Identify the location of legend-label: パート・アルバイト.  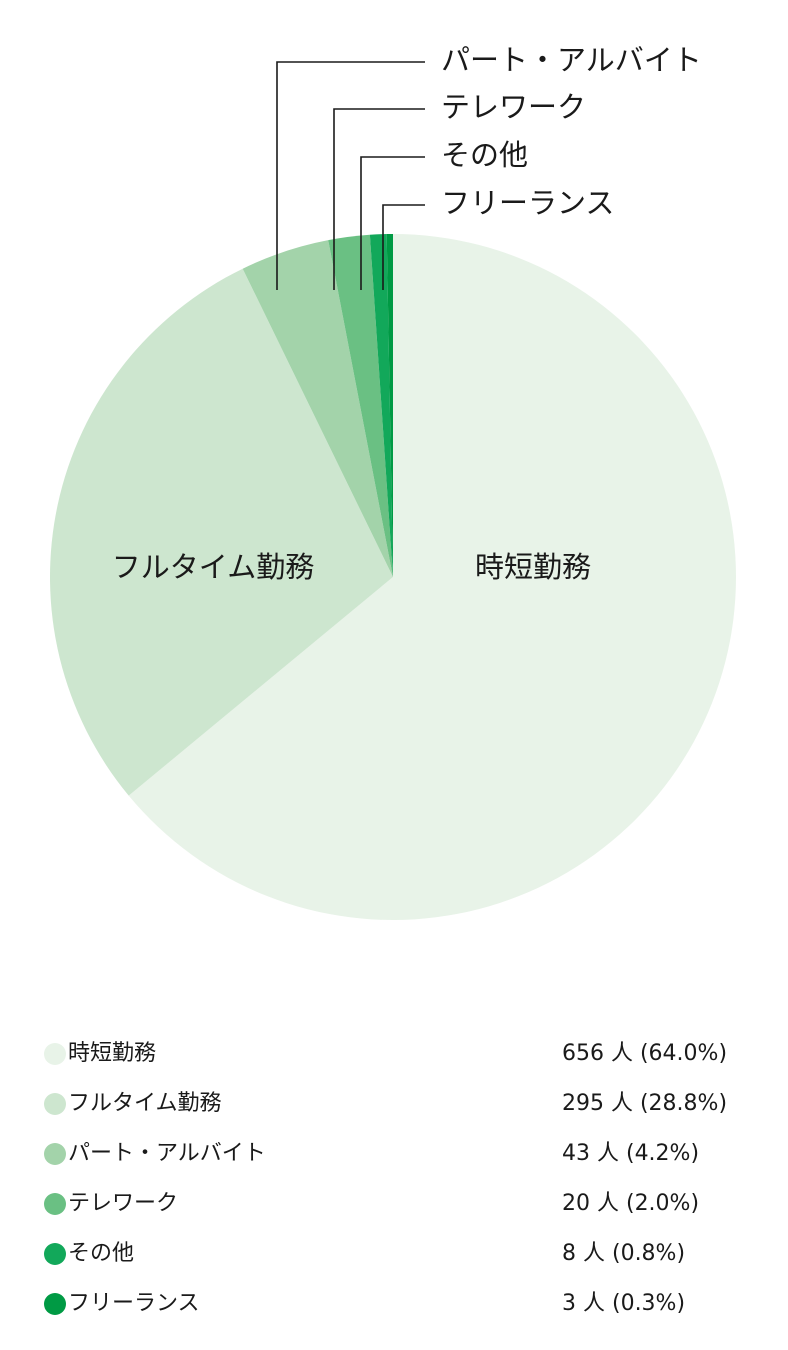
(167, 1153).